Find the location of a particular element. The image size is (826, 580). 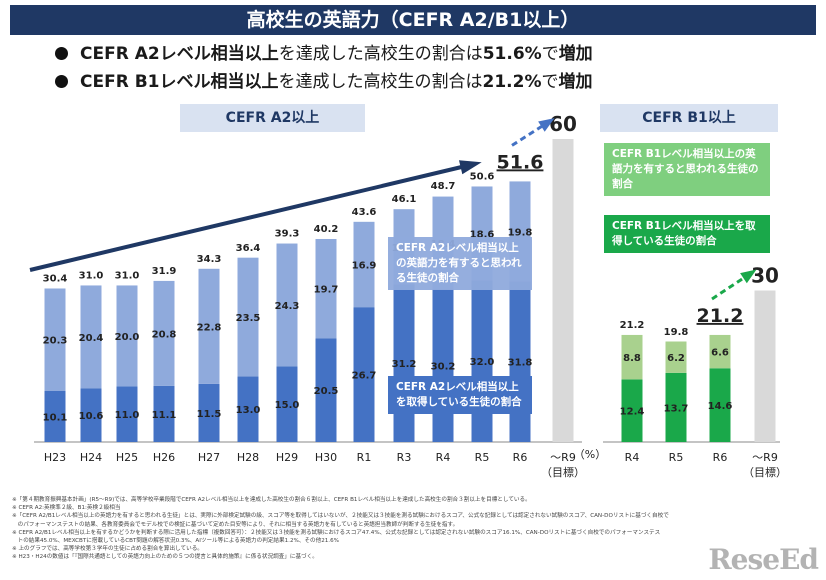

b1-label-bottom: 14.6 is located at coordinates (720, 406).